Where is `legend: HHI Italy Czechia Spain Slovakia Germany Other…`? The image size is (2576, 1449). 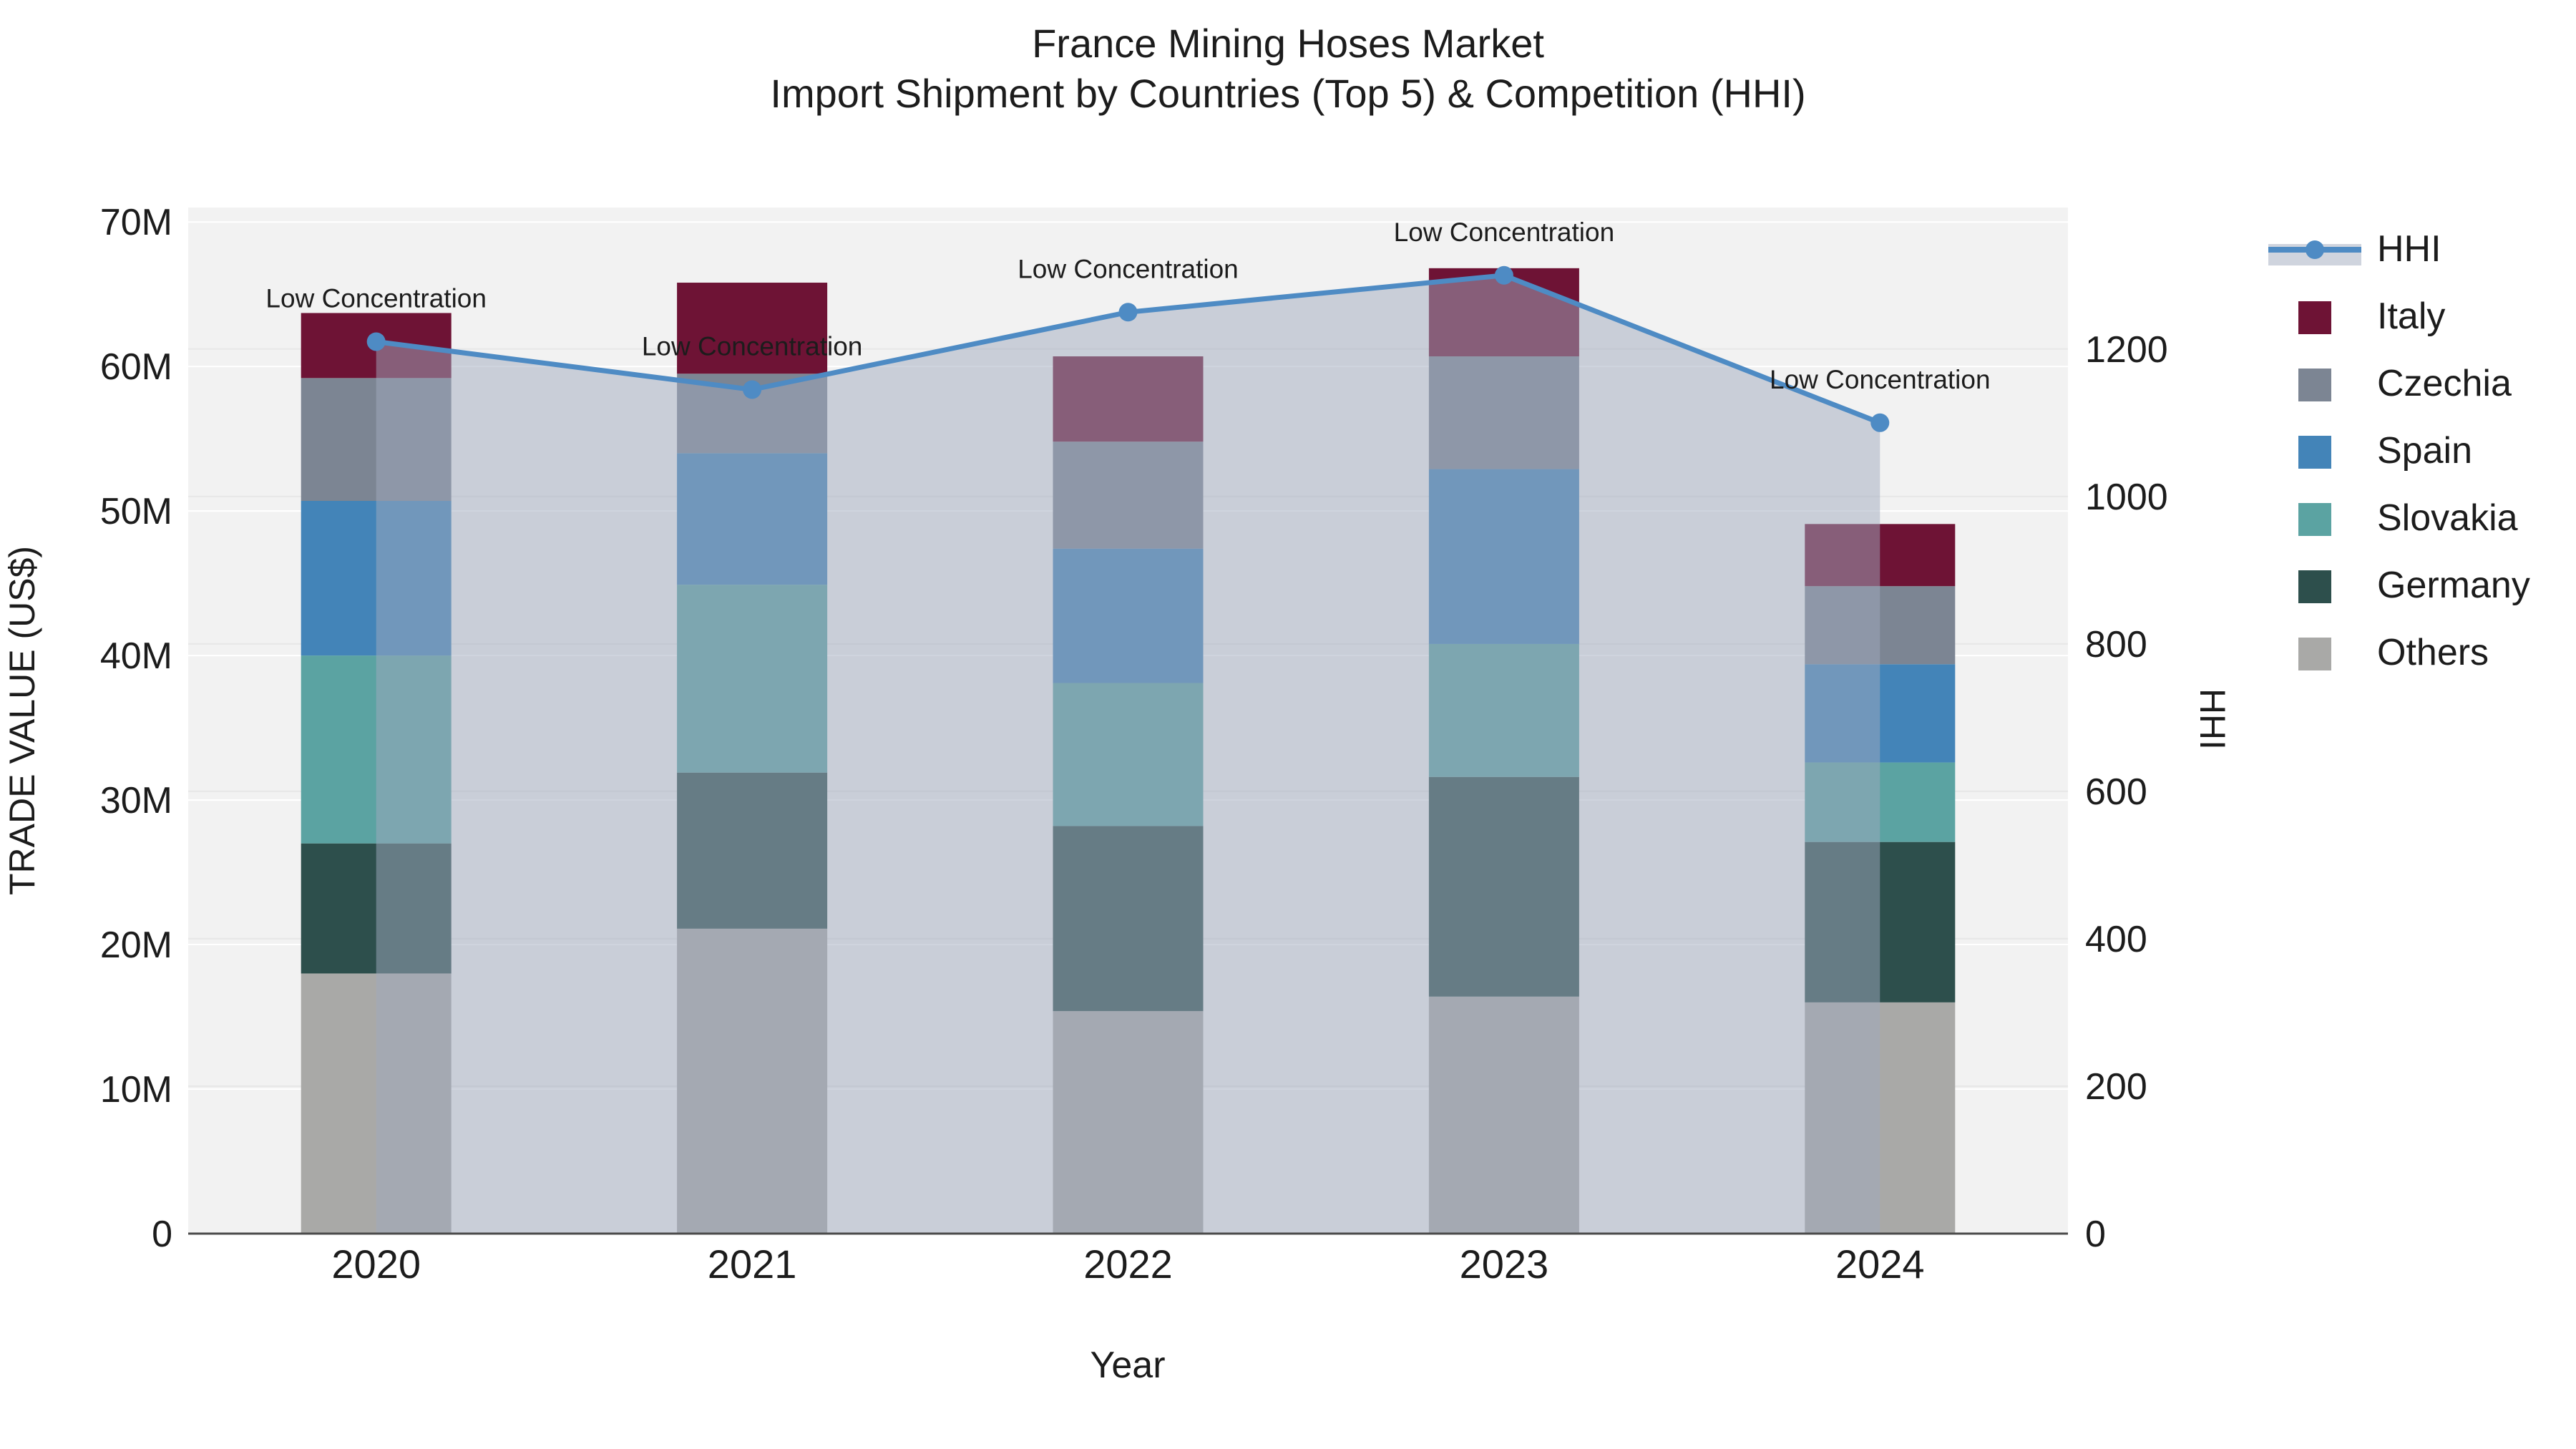 legend: HHI Italy Czechia Spain Slovakia Germany Other… is located at coordinates (2399, 450).